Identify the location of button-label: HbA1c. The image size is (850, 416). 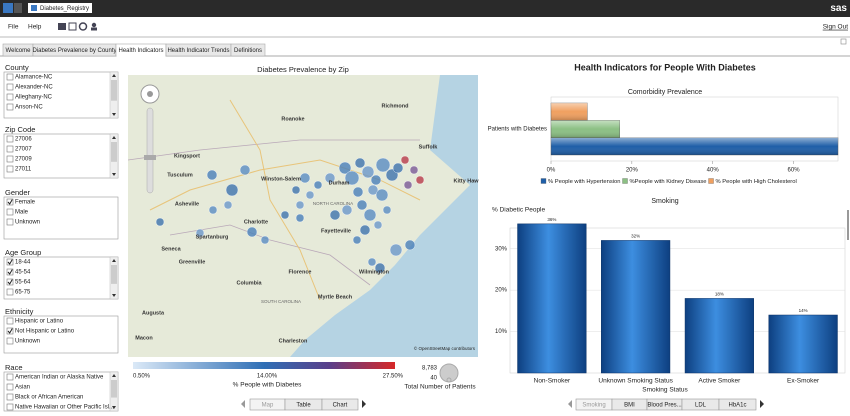
(737, 405).